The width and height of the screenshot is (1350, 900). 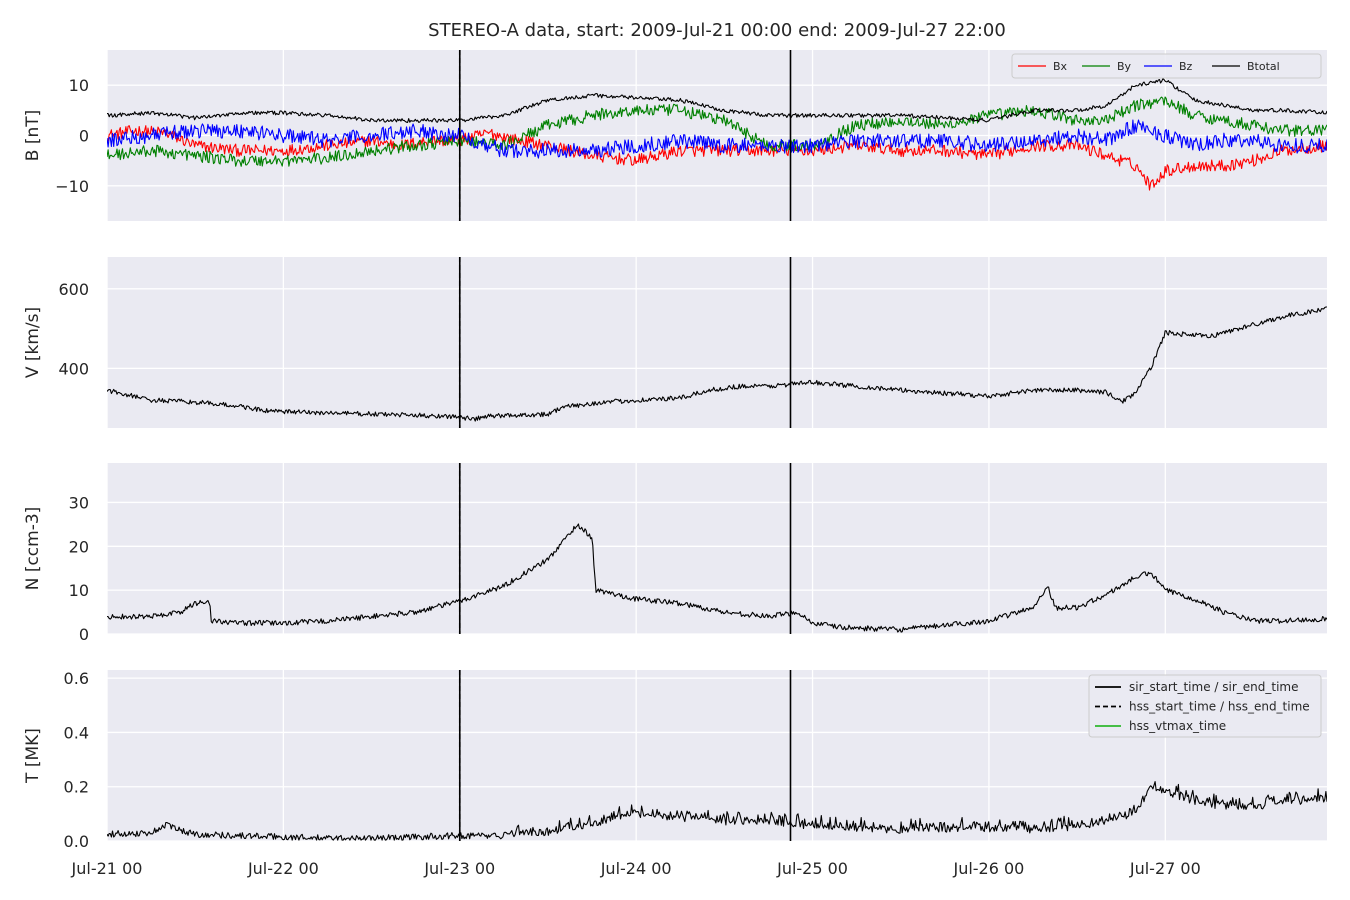 What do you see at coordinates (283, 868) in the screenshot?
I see `x-tick-label: Jul-22 00` at bounding box center [283, 868].